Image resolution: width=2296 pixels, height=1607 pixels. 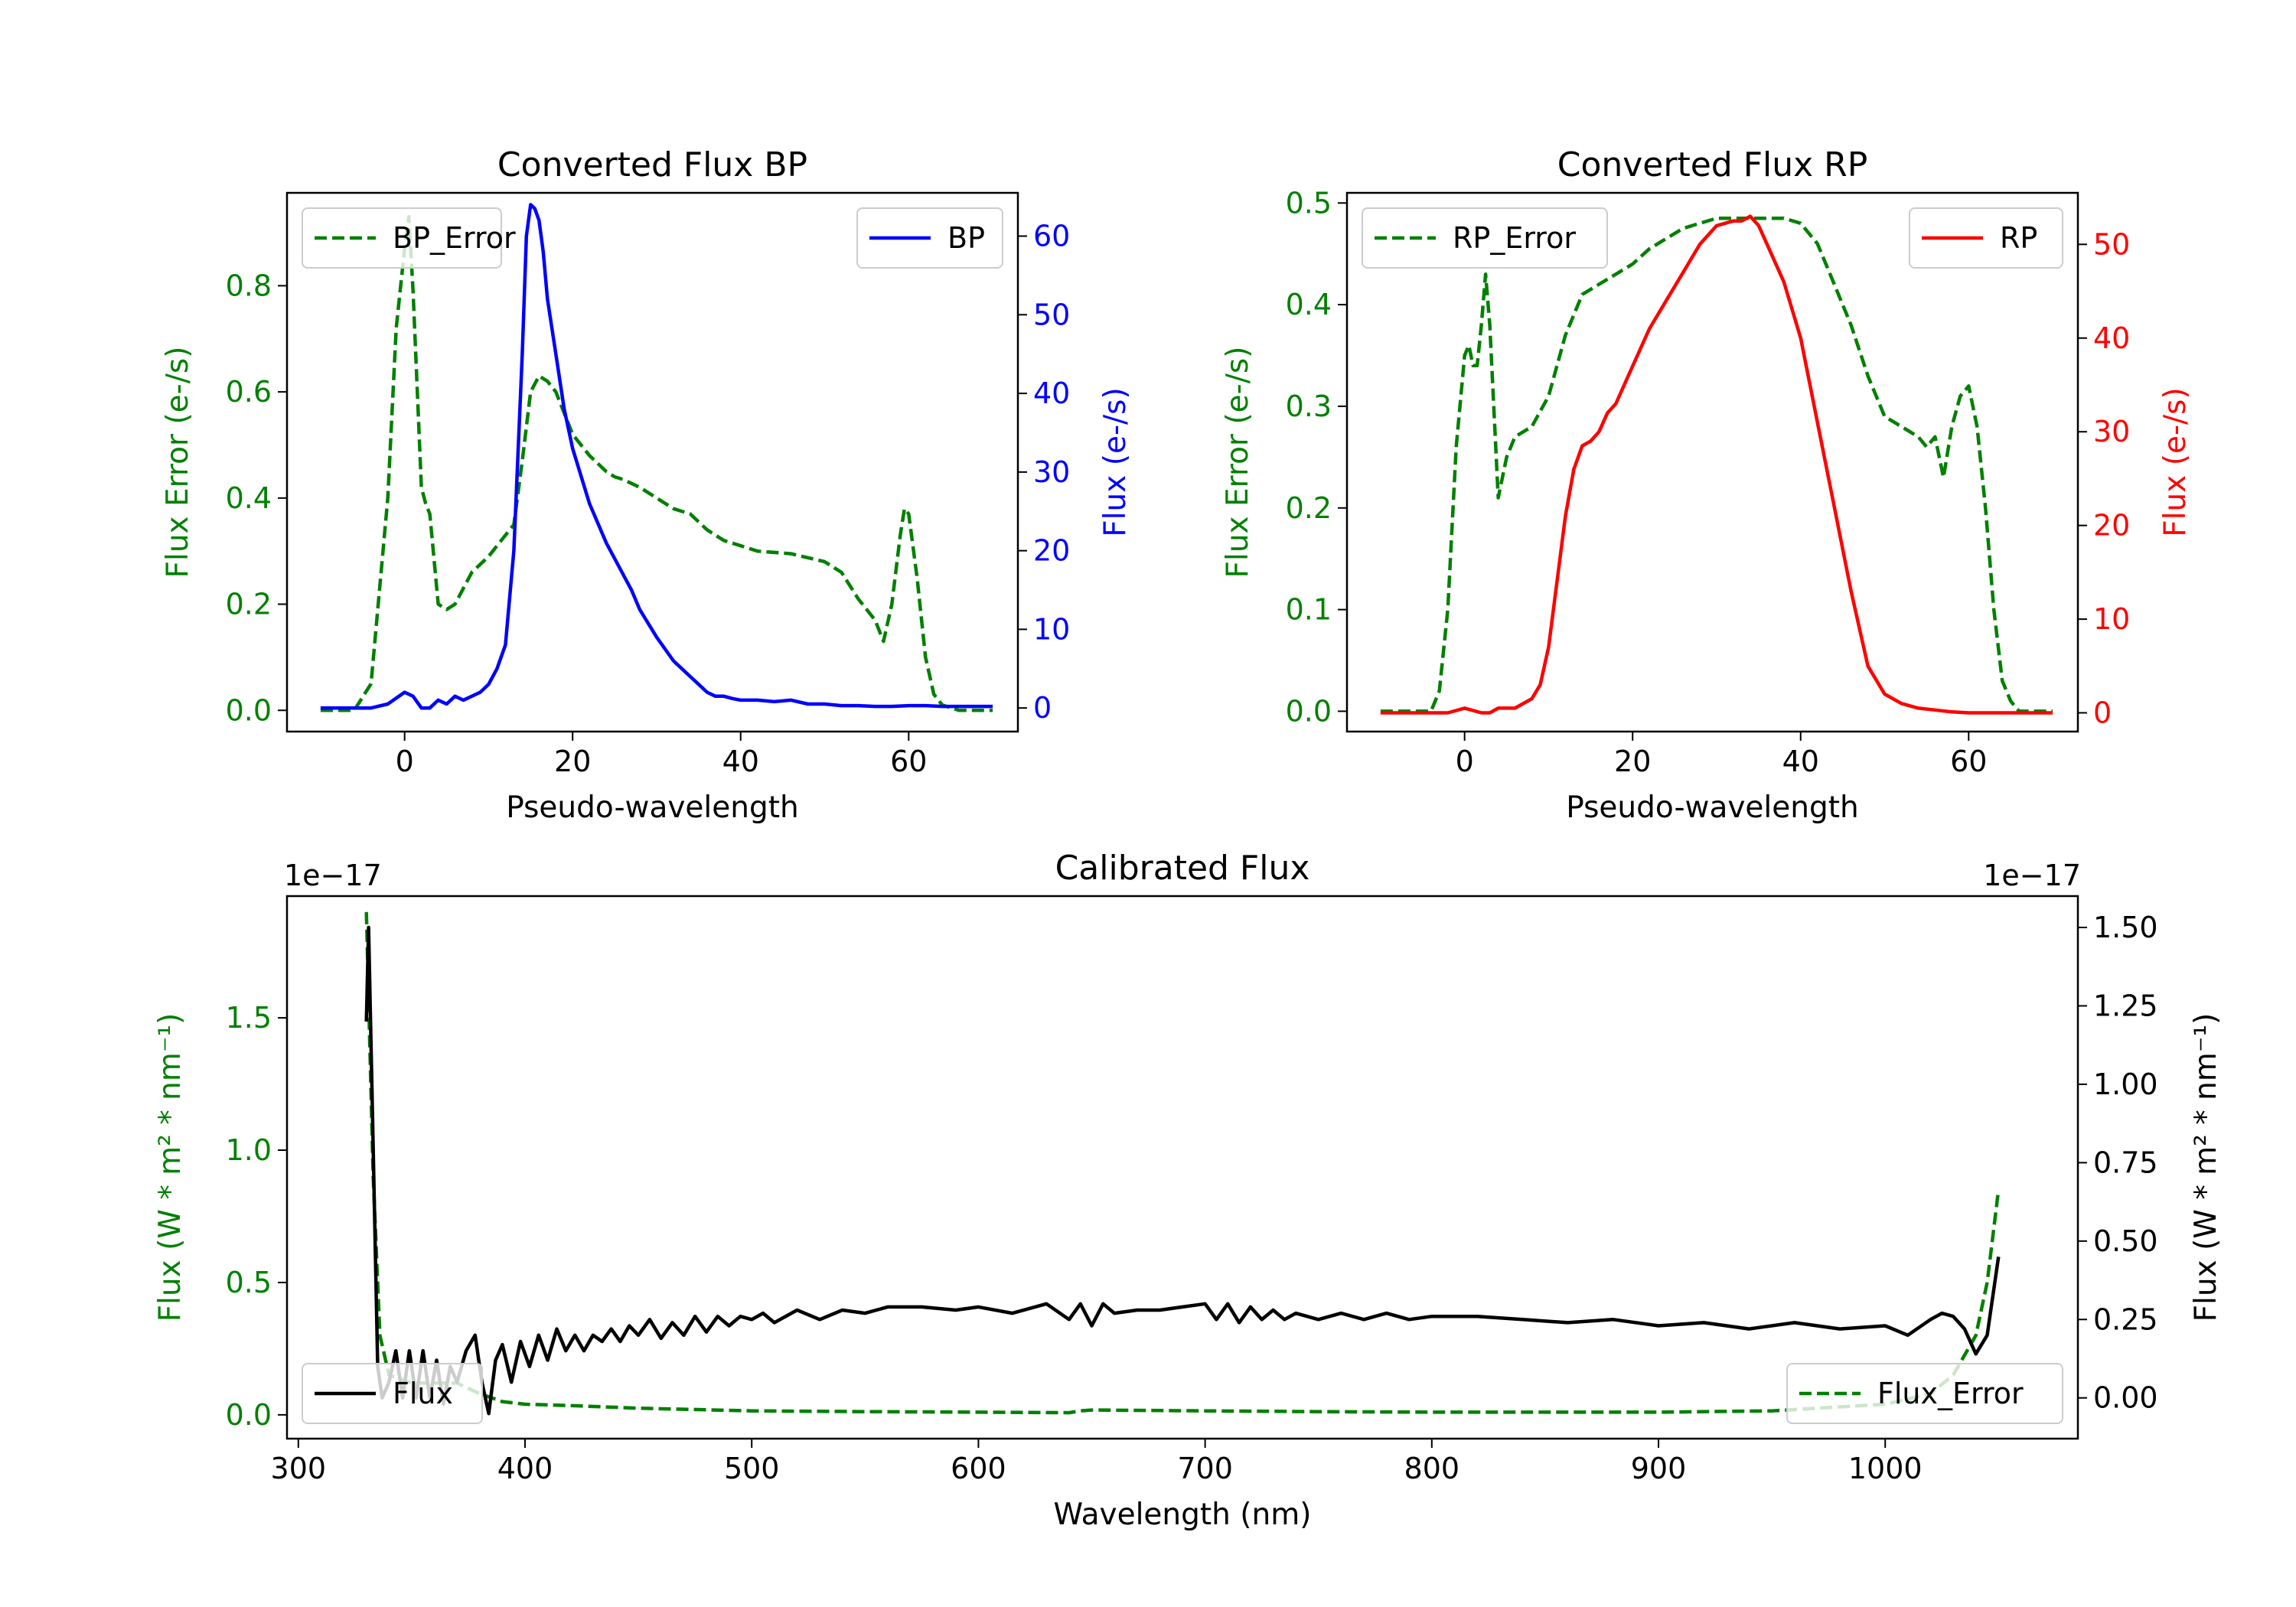 I want to click on cal-left-tick-label: 1.5, so click(x=249, y=1018).